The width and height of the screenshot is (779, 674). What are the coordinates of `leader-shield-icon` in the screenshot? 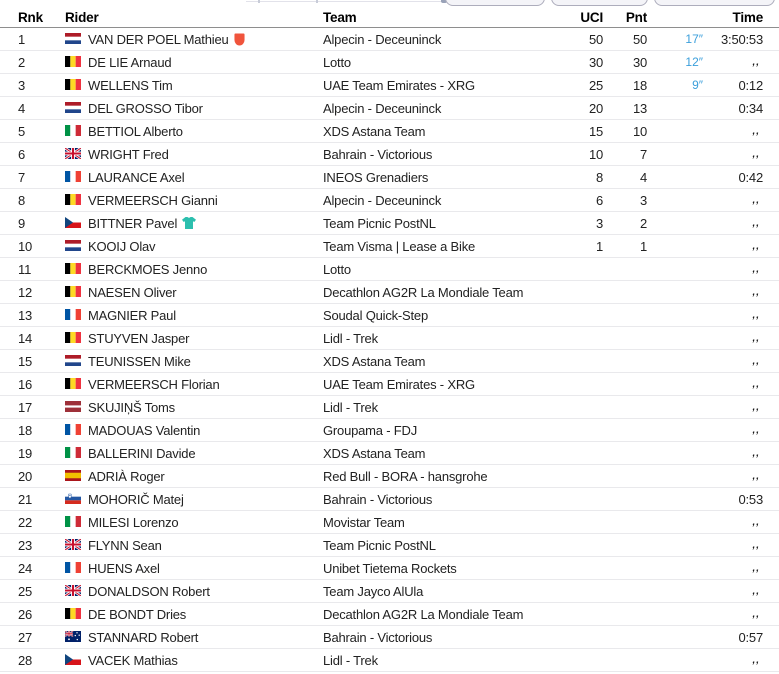 It's located at (239, 39).